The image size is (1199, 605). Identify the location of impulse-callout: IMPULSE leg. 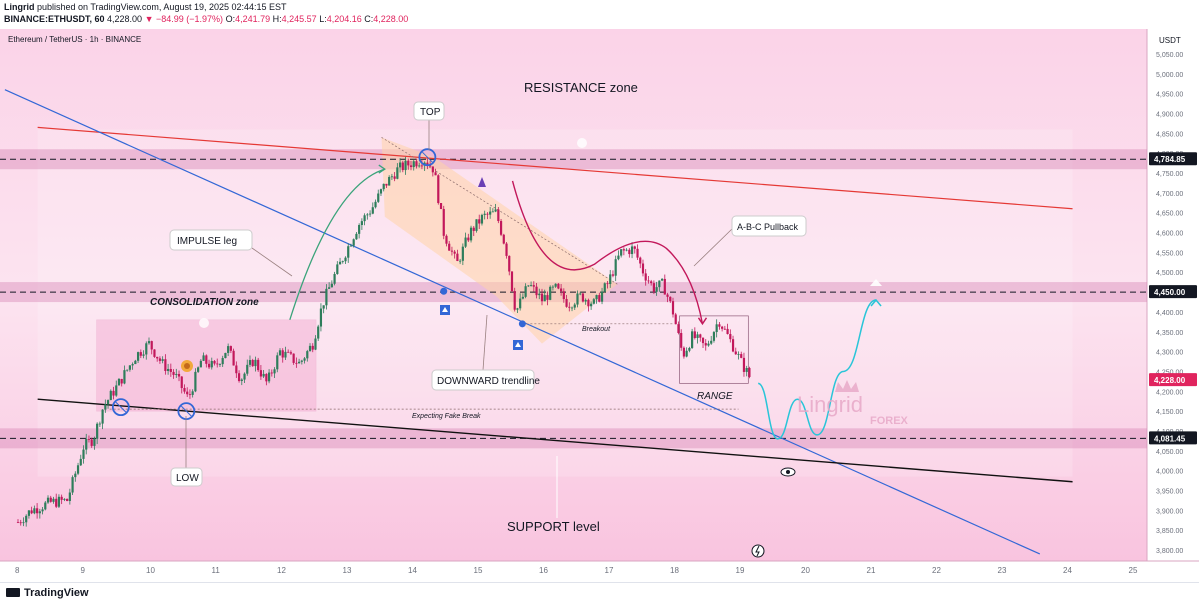
(211, 240).